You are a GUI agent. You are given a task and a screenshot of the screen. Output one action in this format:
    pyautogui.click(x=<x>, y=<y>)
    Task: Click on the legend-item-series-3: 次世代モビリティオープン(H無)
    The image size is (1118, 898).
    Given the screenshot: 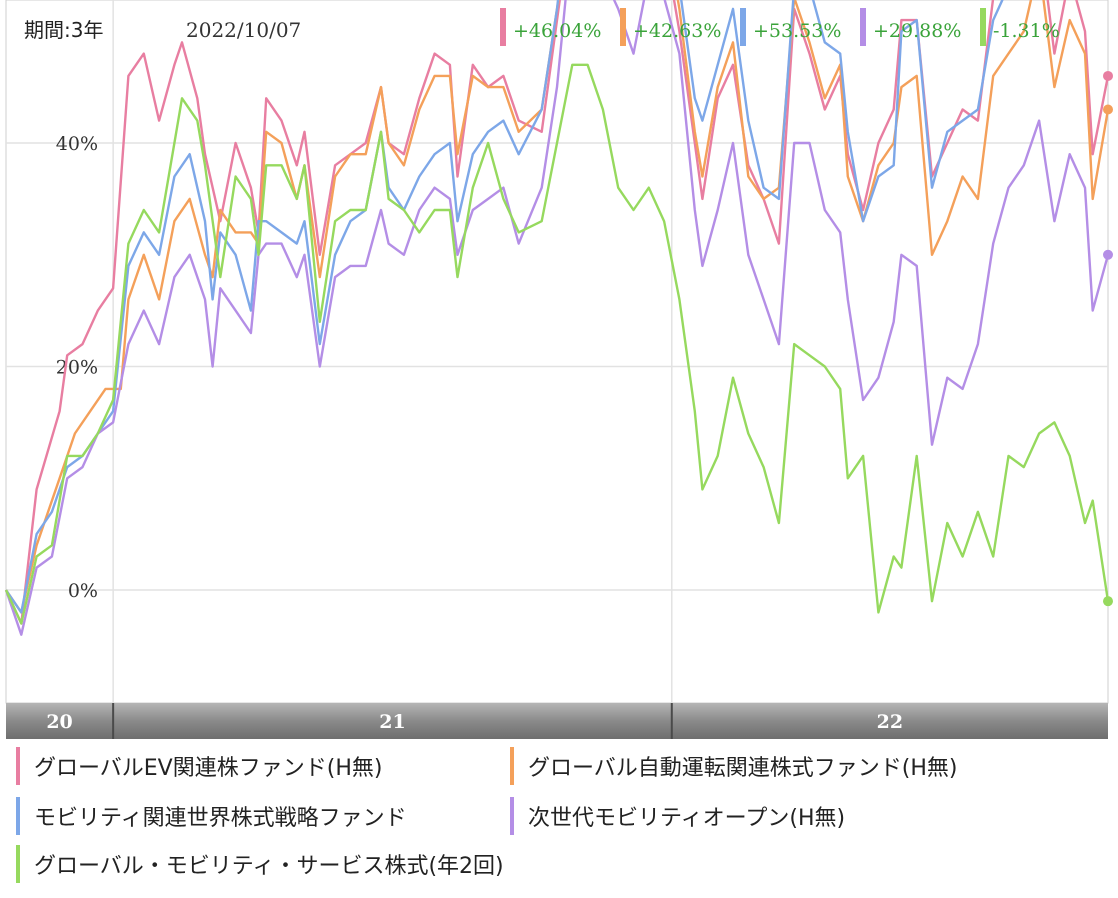 What is the action you would take?
    pyautogui.click(x=677, y=816)
    